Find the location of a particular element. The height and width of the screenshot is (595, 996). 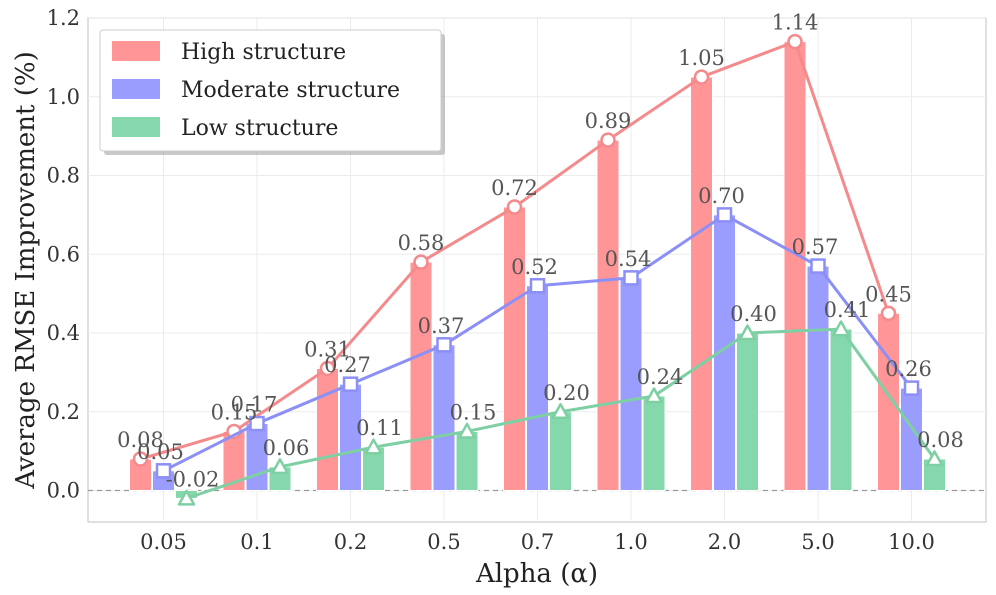

data-label-2-5: 0.24 is located at coordinates (660, 377).